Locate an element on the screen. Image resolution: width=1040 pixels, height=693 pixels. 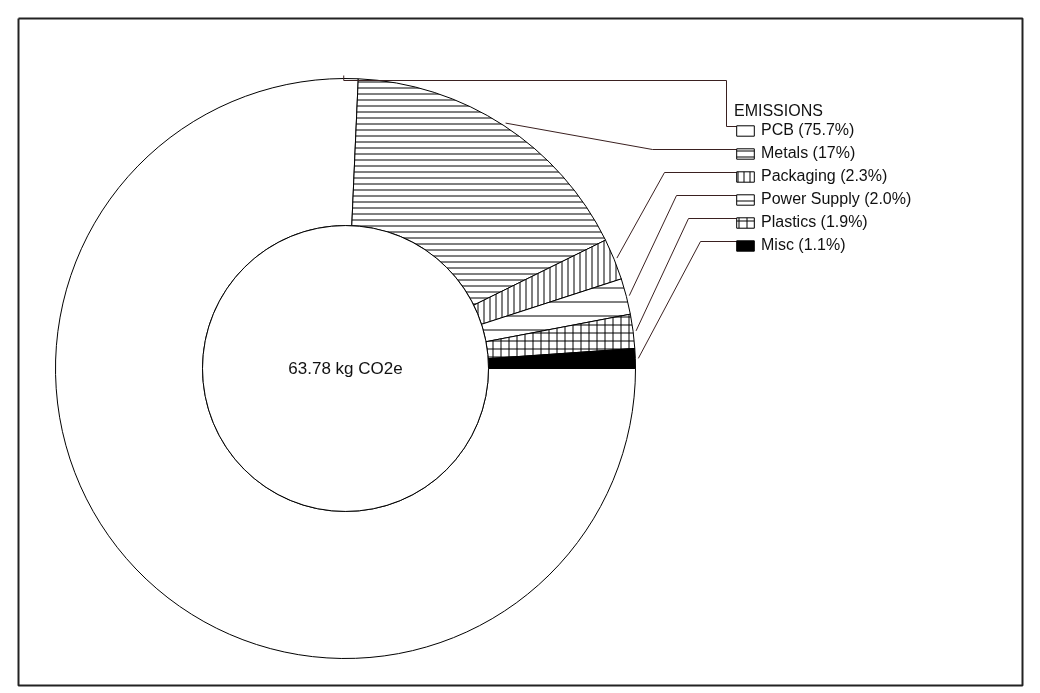
legend-label: Packaging (2.3%) is located at coordinates (824, 176).